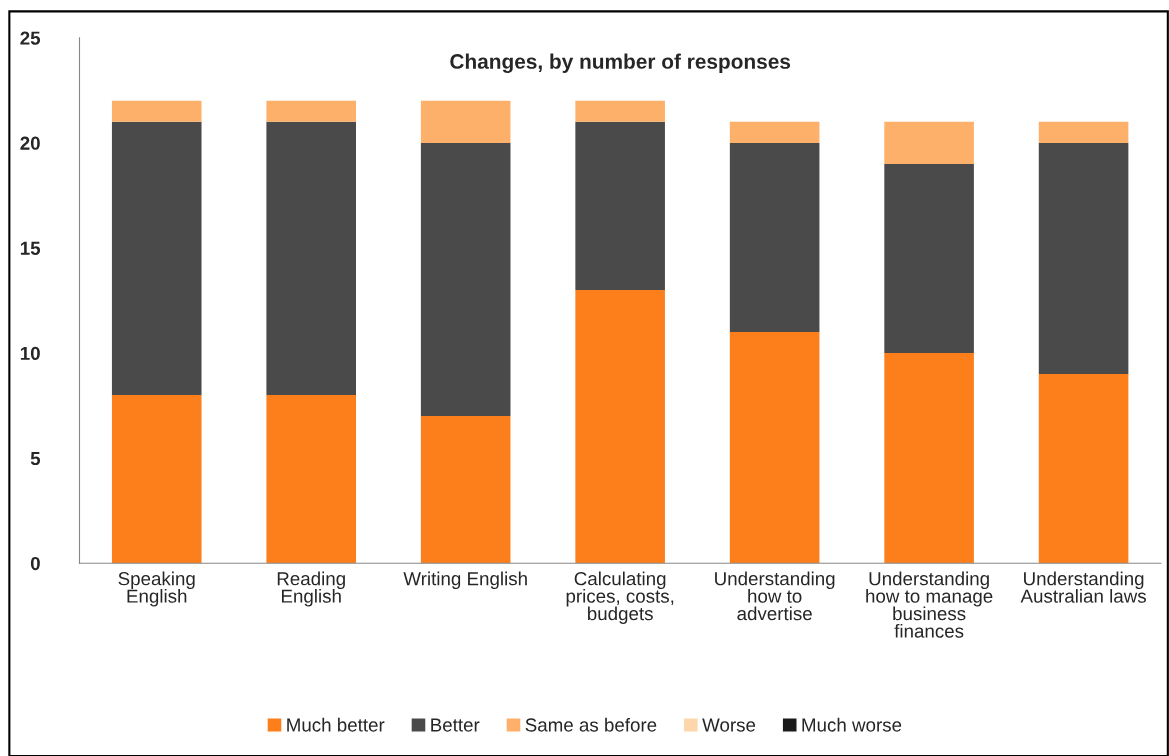 The image size is (1169, 756). Describe the element at coordinates (465, 580) in the screenshot. I see `x-tick-label: Writing English` at that location.